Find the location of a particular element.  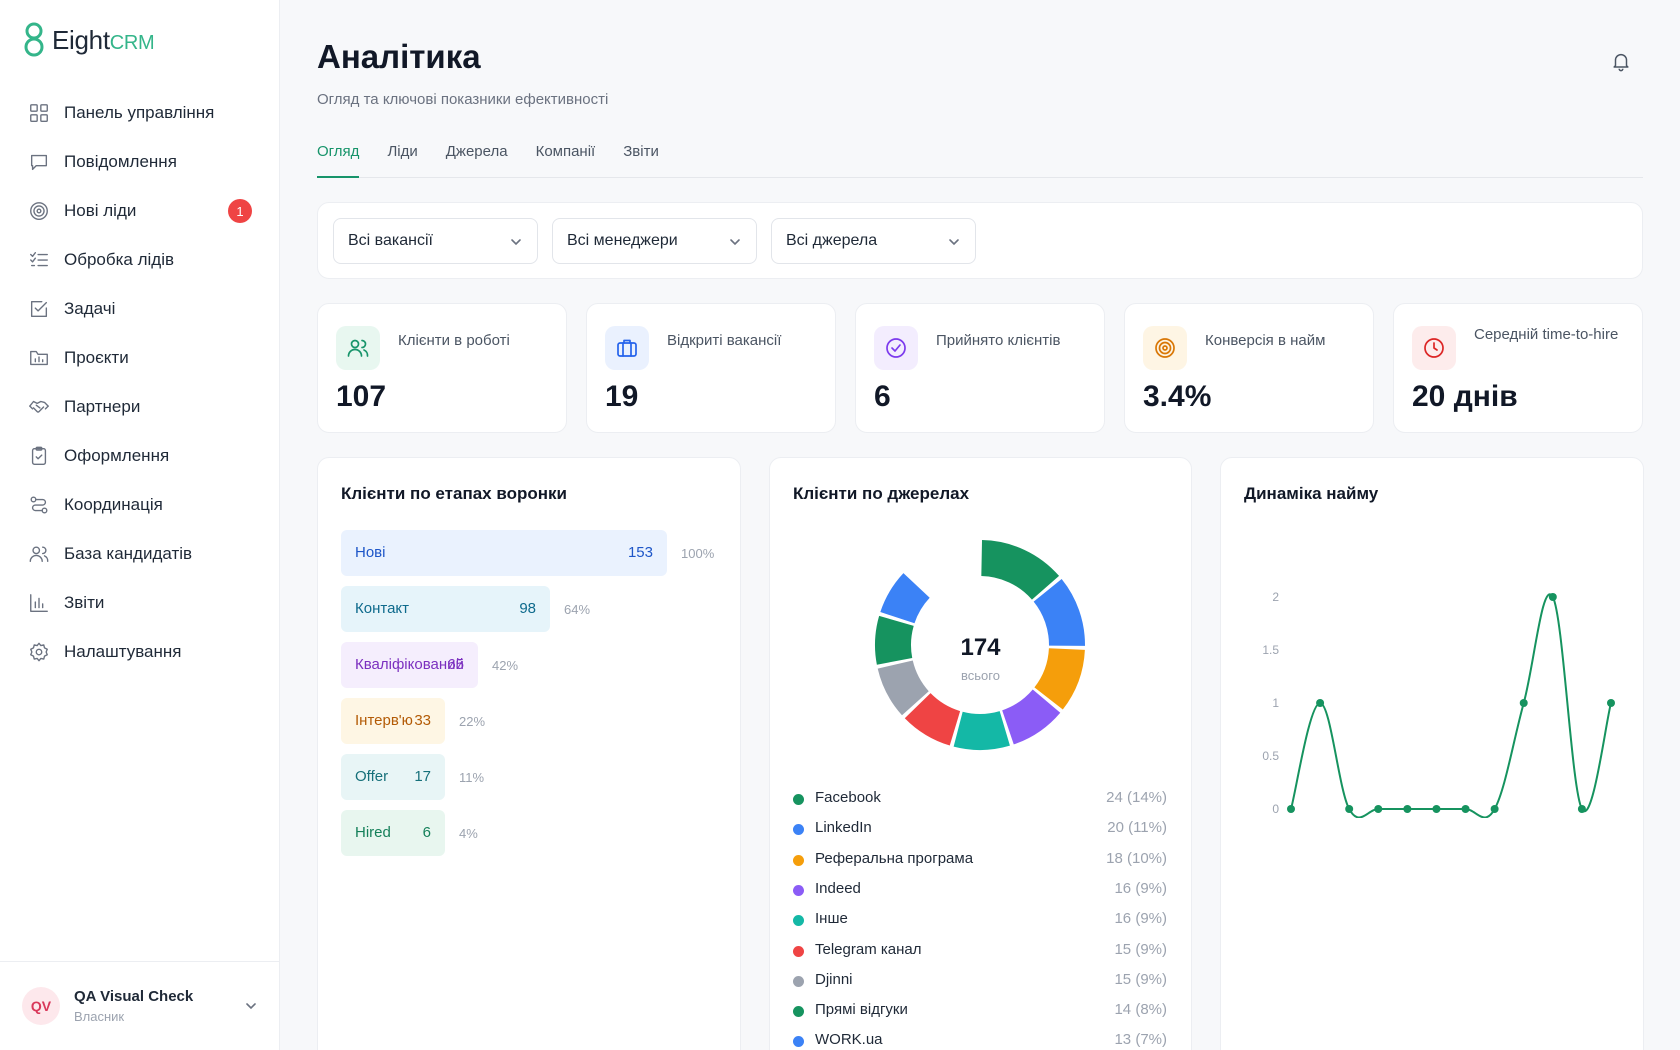

funnel-title: Клієнти по етапах воронки is located at coordinates (454, 493).